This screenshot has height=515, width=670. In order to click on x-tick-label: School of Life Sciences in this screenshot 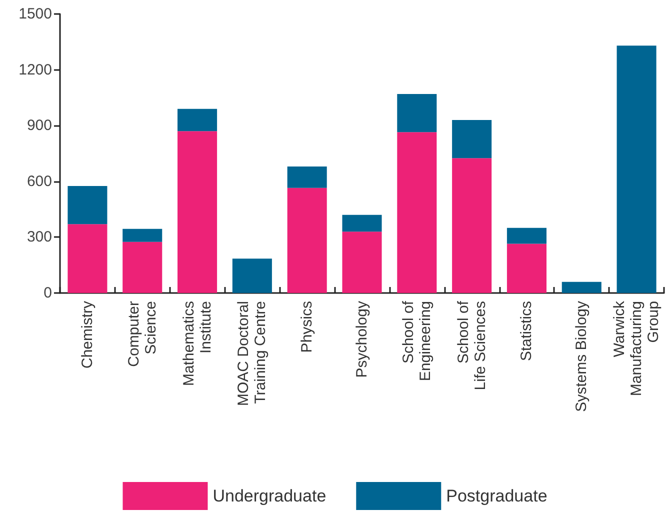, I will do `click(471, 345)`.